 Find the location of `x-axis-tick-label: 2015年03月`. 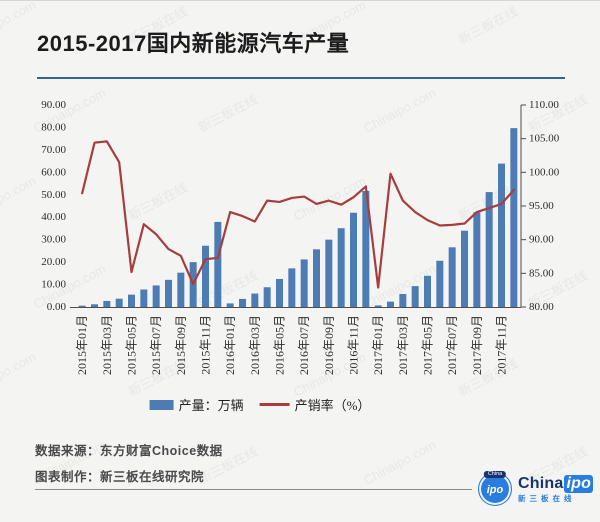

x-axis-tick-label: 2015年03月 is located at coordinates (107, 345).